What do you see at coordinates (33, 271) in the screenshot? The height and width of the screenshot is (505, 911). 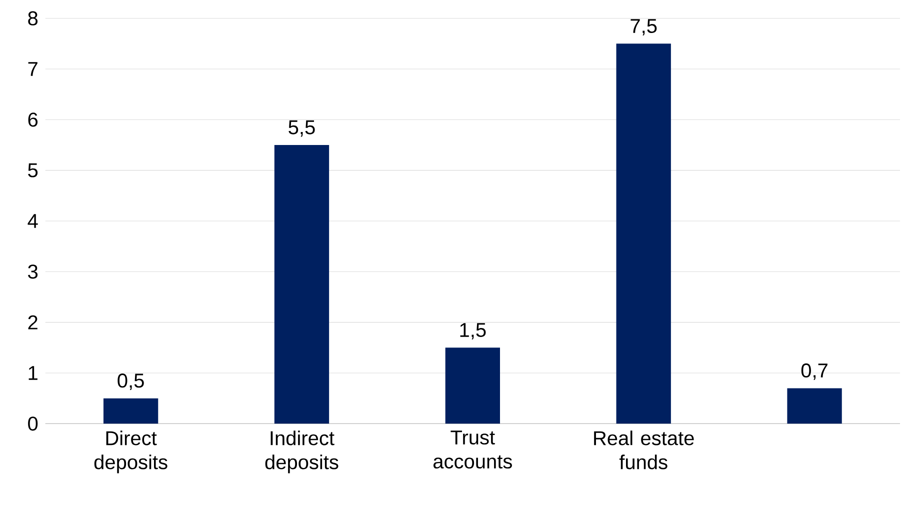 I see `y-tick-label: 3` at bounding box center [33, 271].